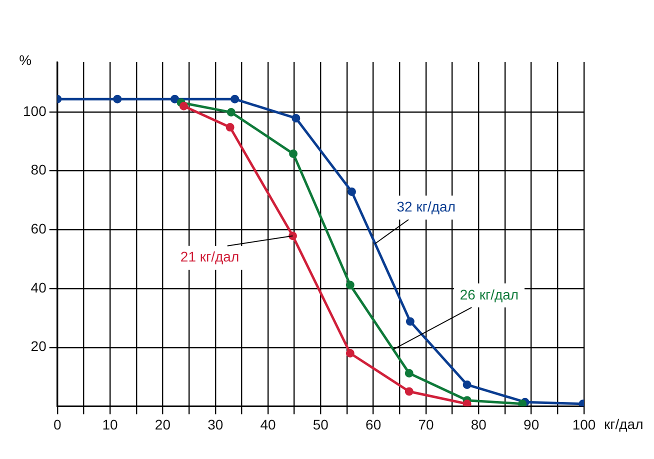 Image resolution: width=654 pixels, height=459 pixels. I want to click on x-tick-label: 60, so click(374, 424).